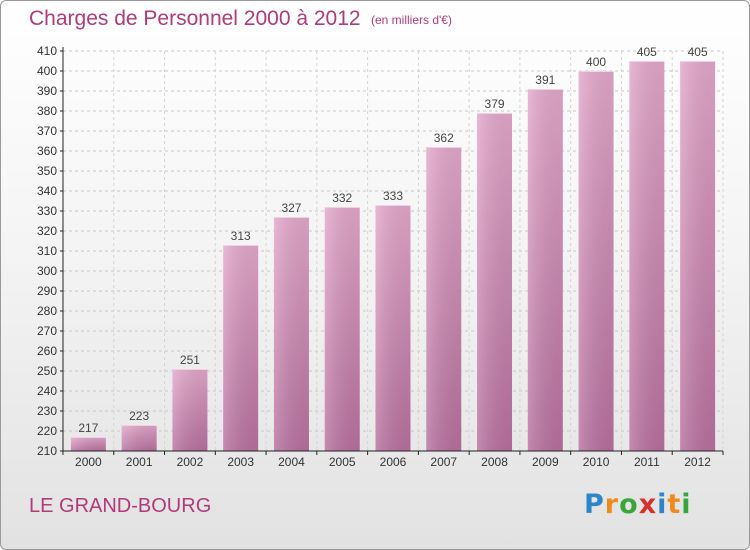 The width and height of the screenshot is (750, 550). I want to click on x-tick-label: 2007, so click(443, 462).